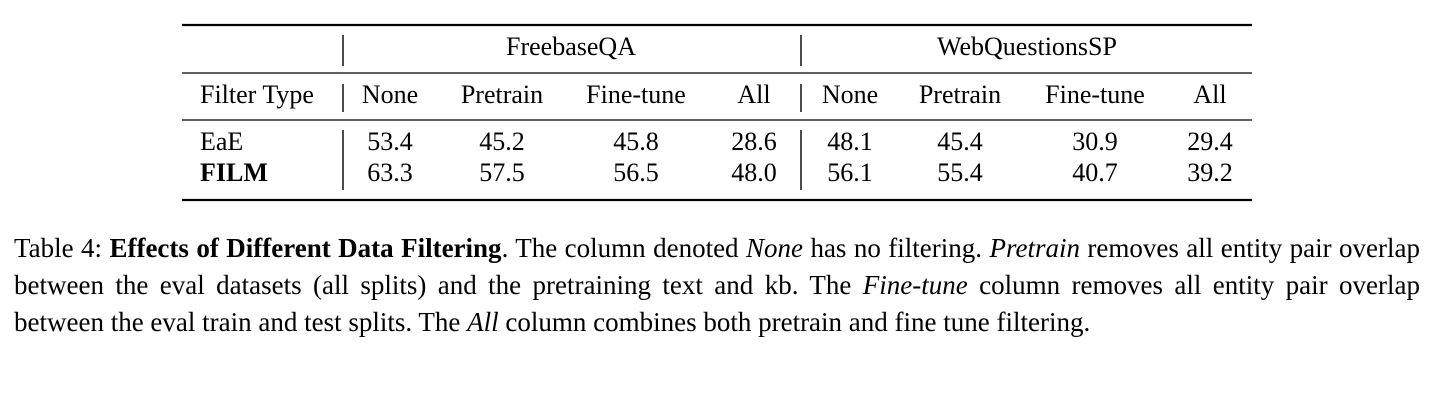 The height and width of the screenshot is (400, 1448). What do you see at coordinates (960, 141) in the screenshot?
I see `cell-value: 45.4` at bounding box center [960, 141].